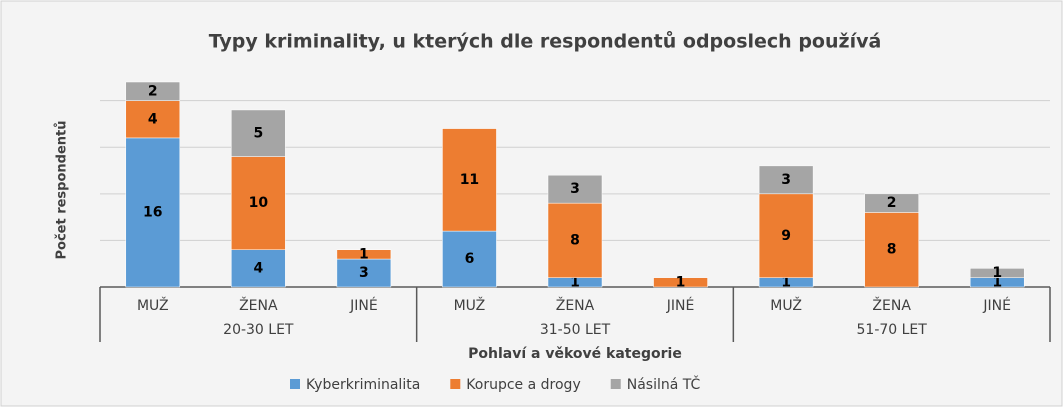 This screenshot has width=1063, height=407. I want to click on data-label: 6, so click(470, 259).